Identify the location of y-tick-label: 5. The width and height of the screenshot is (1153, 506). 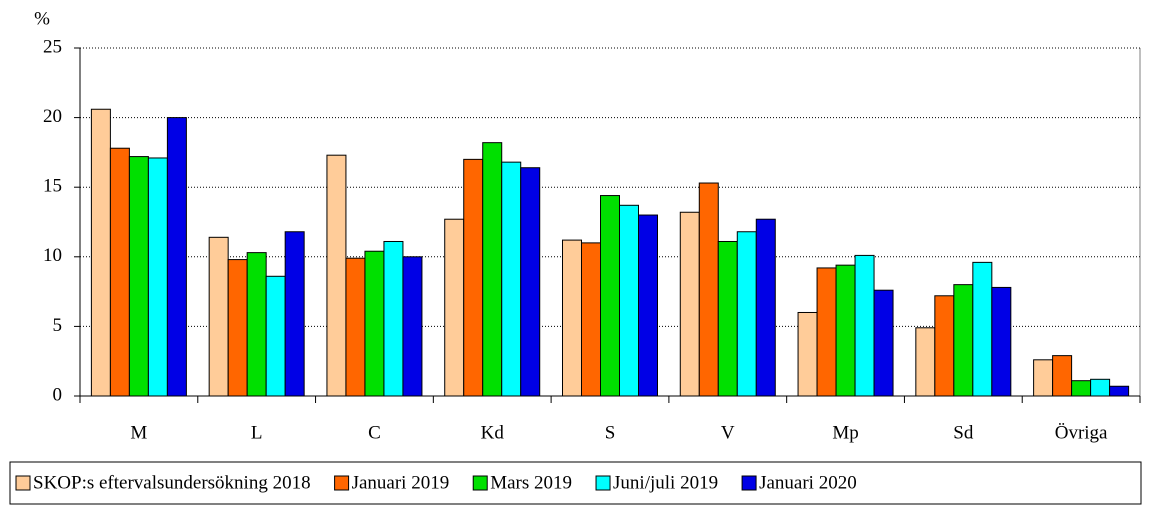
(58, 325).